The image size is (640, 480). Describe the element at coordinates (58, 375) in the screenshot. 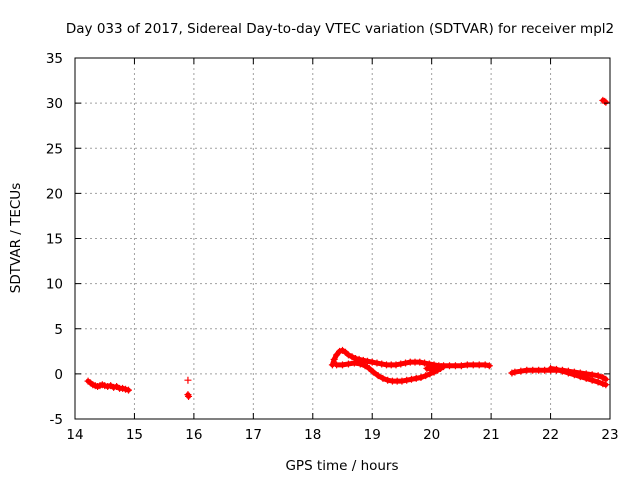

I see `y-tick-label: 0` at that location.